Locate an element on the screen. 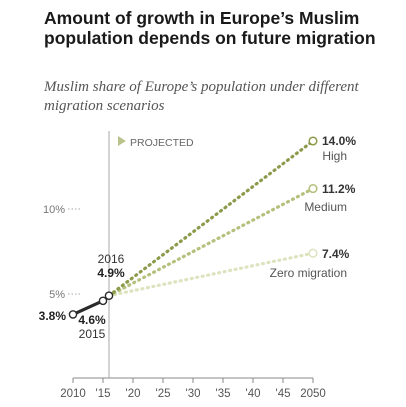 This screenshot has height=407, width=406. series-line-zero-migration is located at coordinates (211, 274).